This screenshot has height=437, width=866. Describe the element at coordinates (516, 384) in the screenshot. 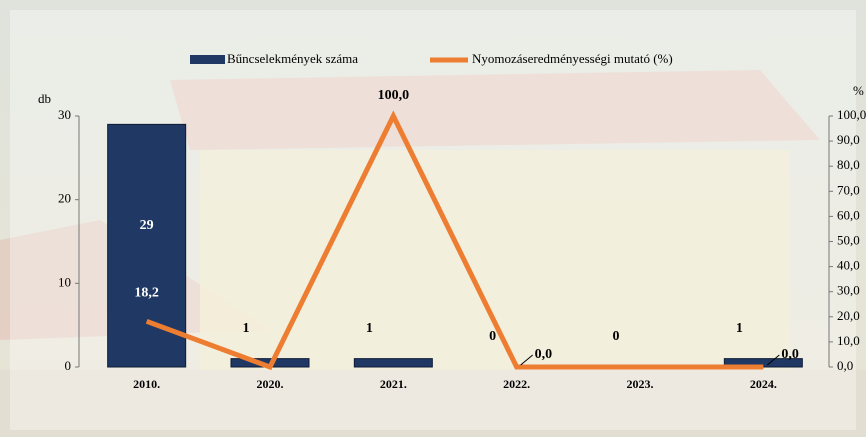

I see `x-tick-label: 2022.` at that location.